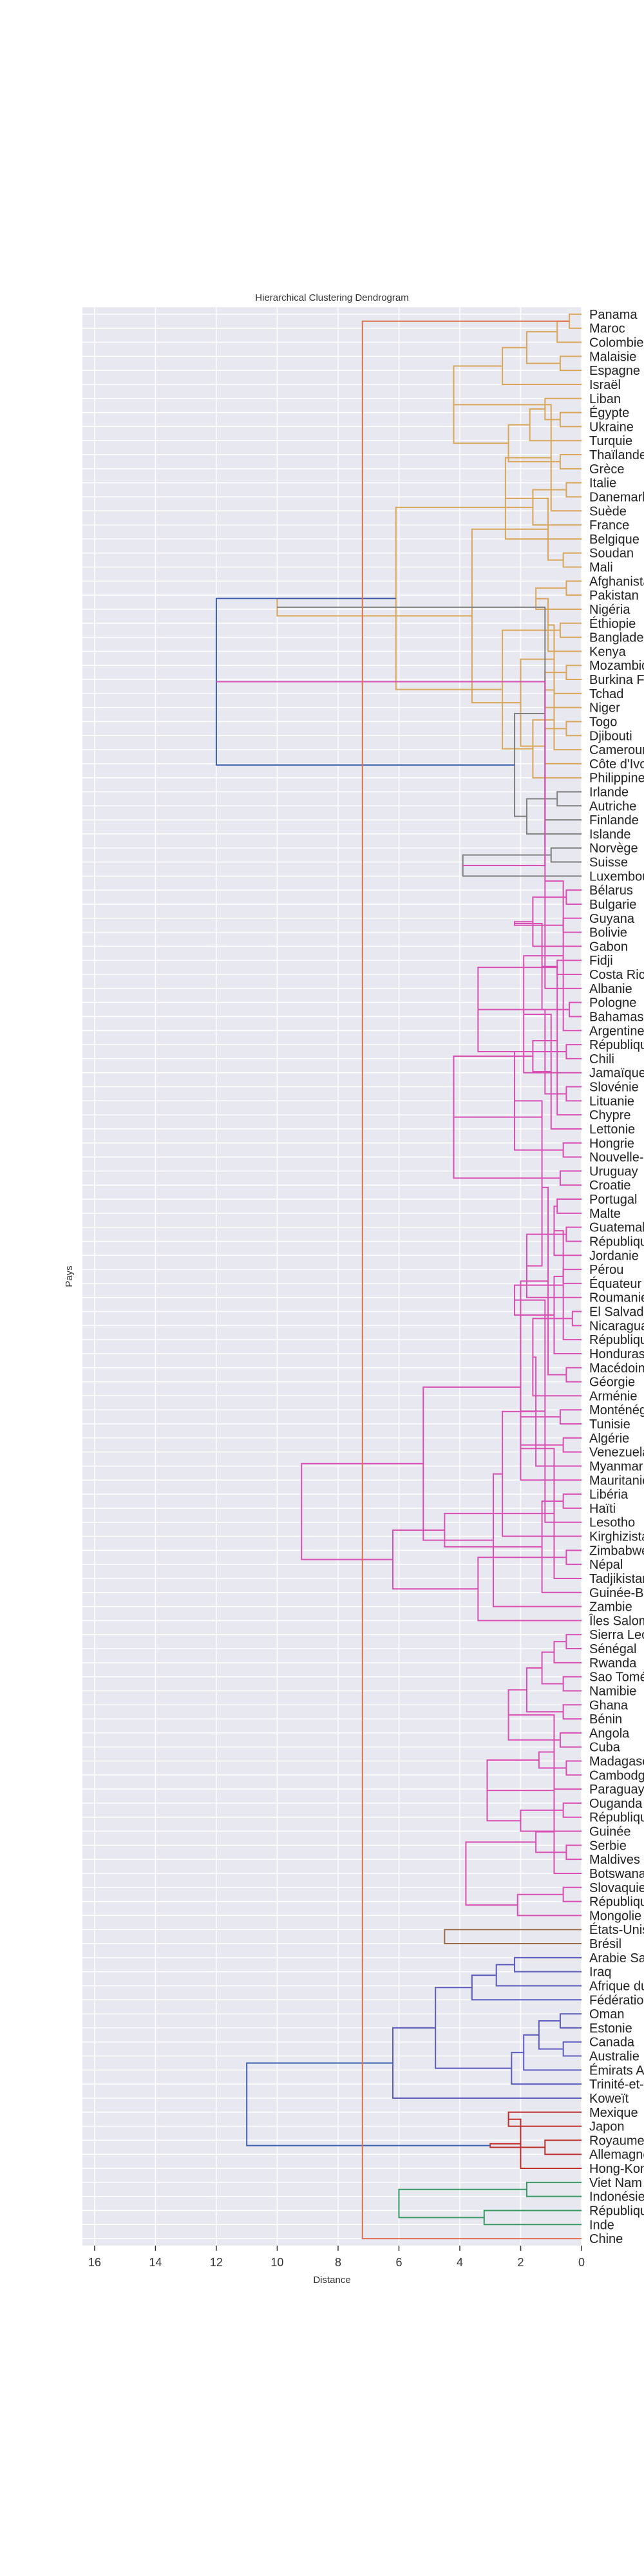 The image size is (644, 2576). Describe the element at coordinates (612, 1003) in the screenshot. I see `leaf-label: Pologne` at that location.